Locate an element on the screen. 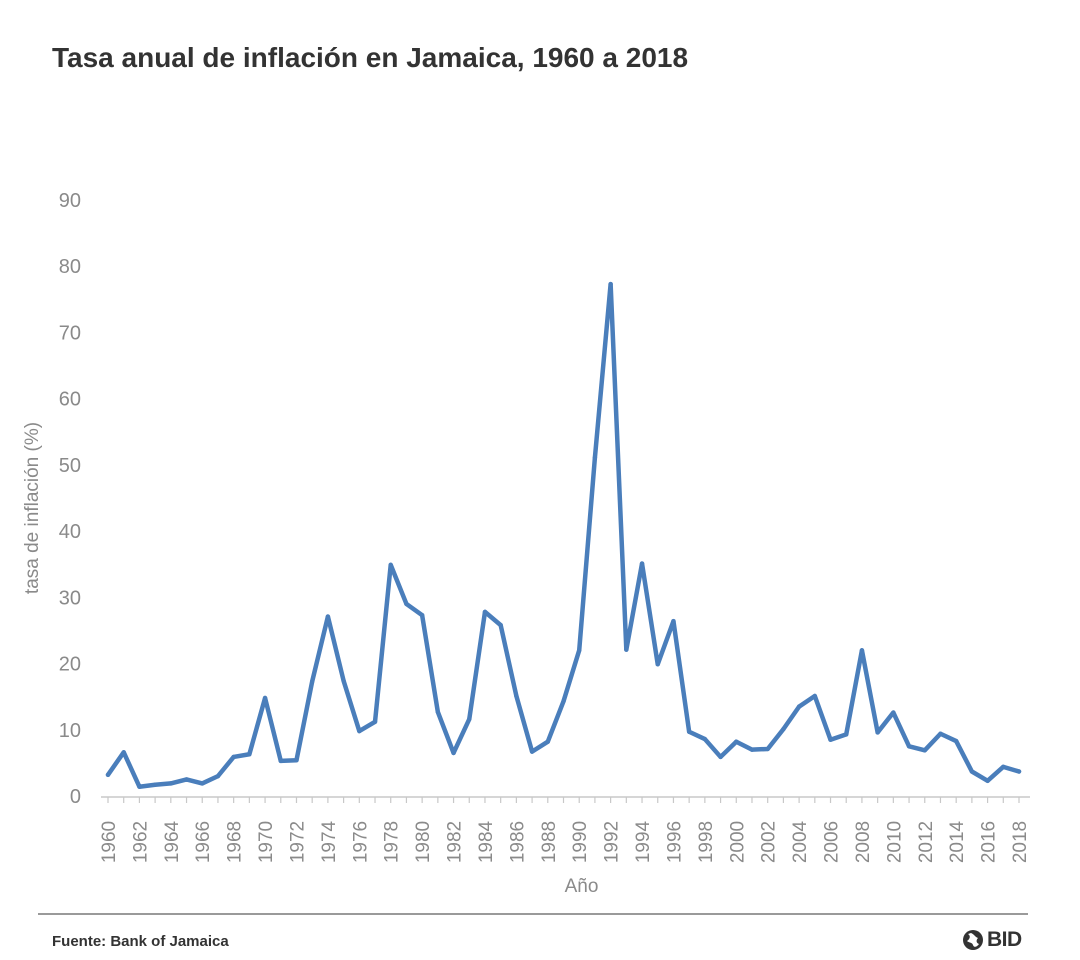 This screenshot has height=960, width=1080. x-tick-label: 1962 is located at coordinates (140, 842).